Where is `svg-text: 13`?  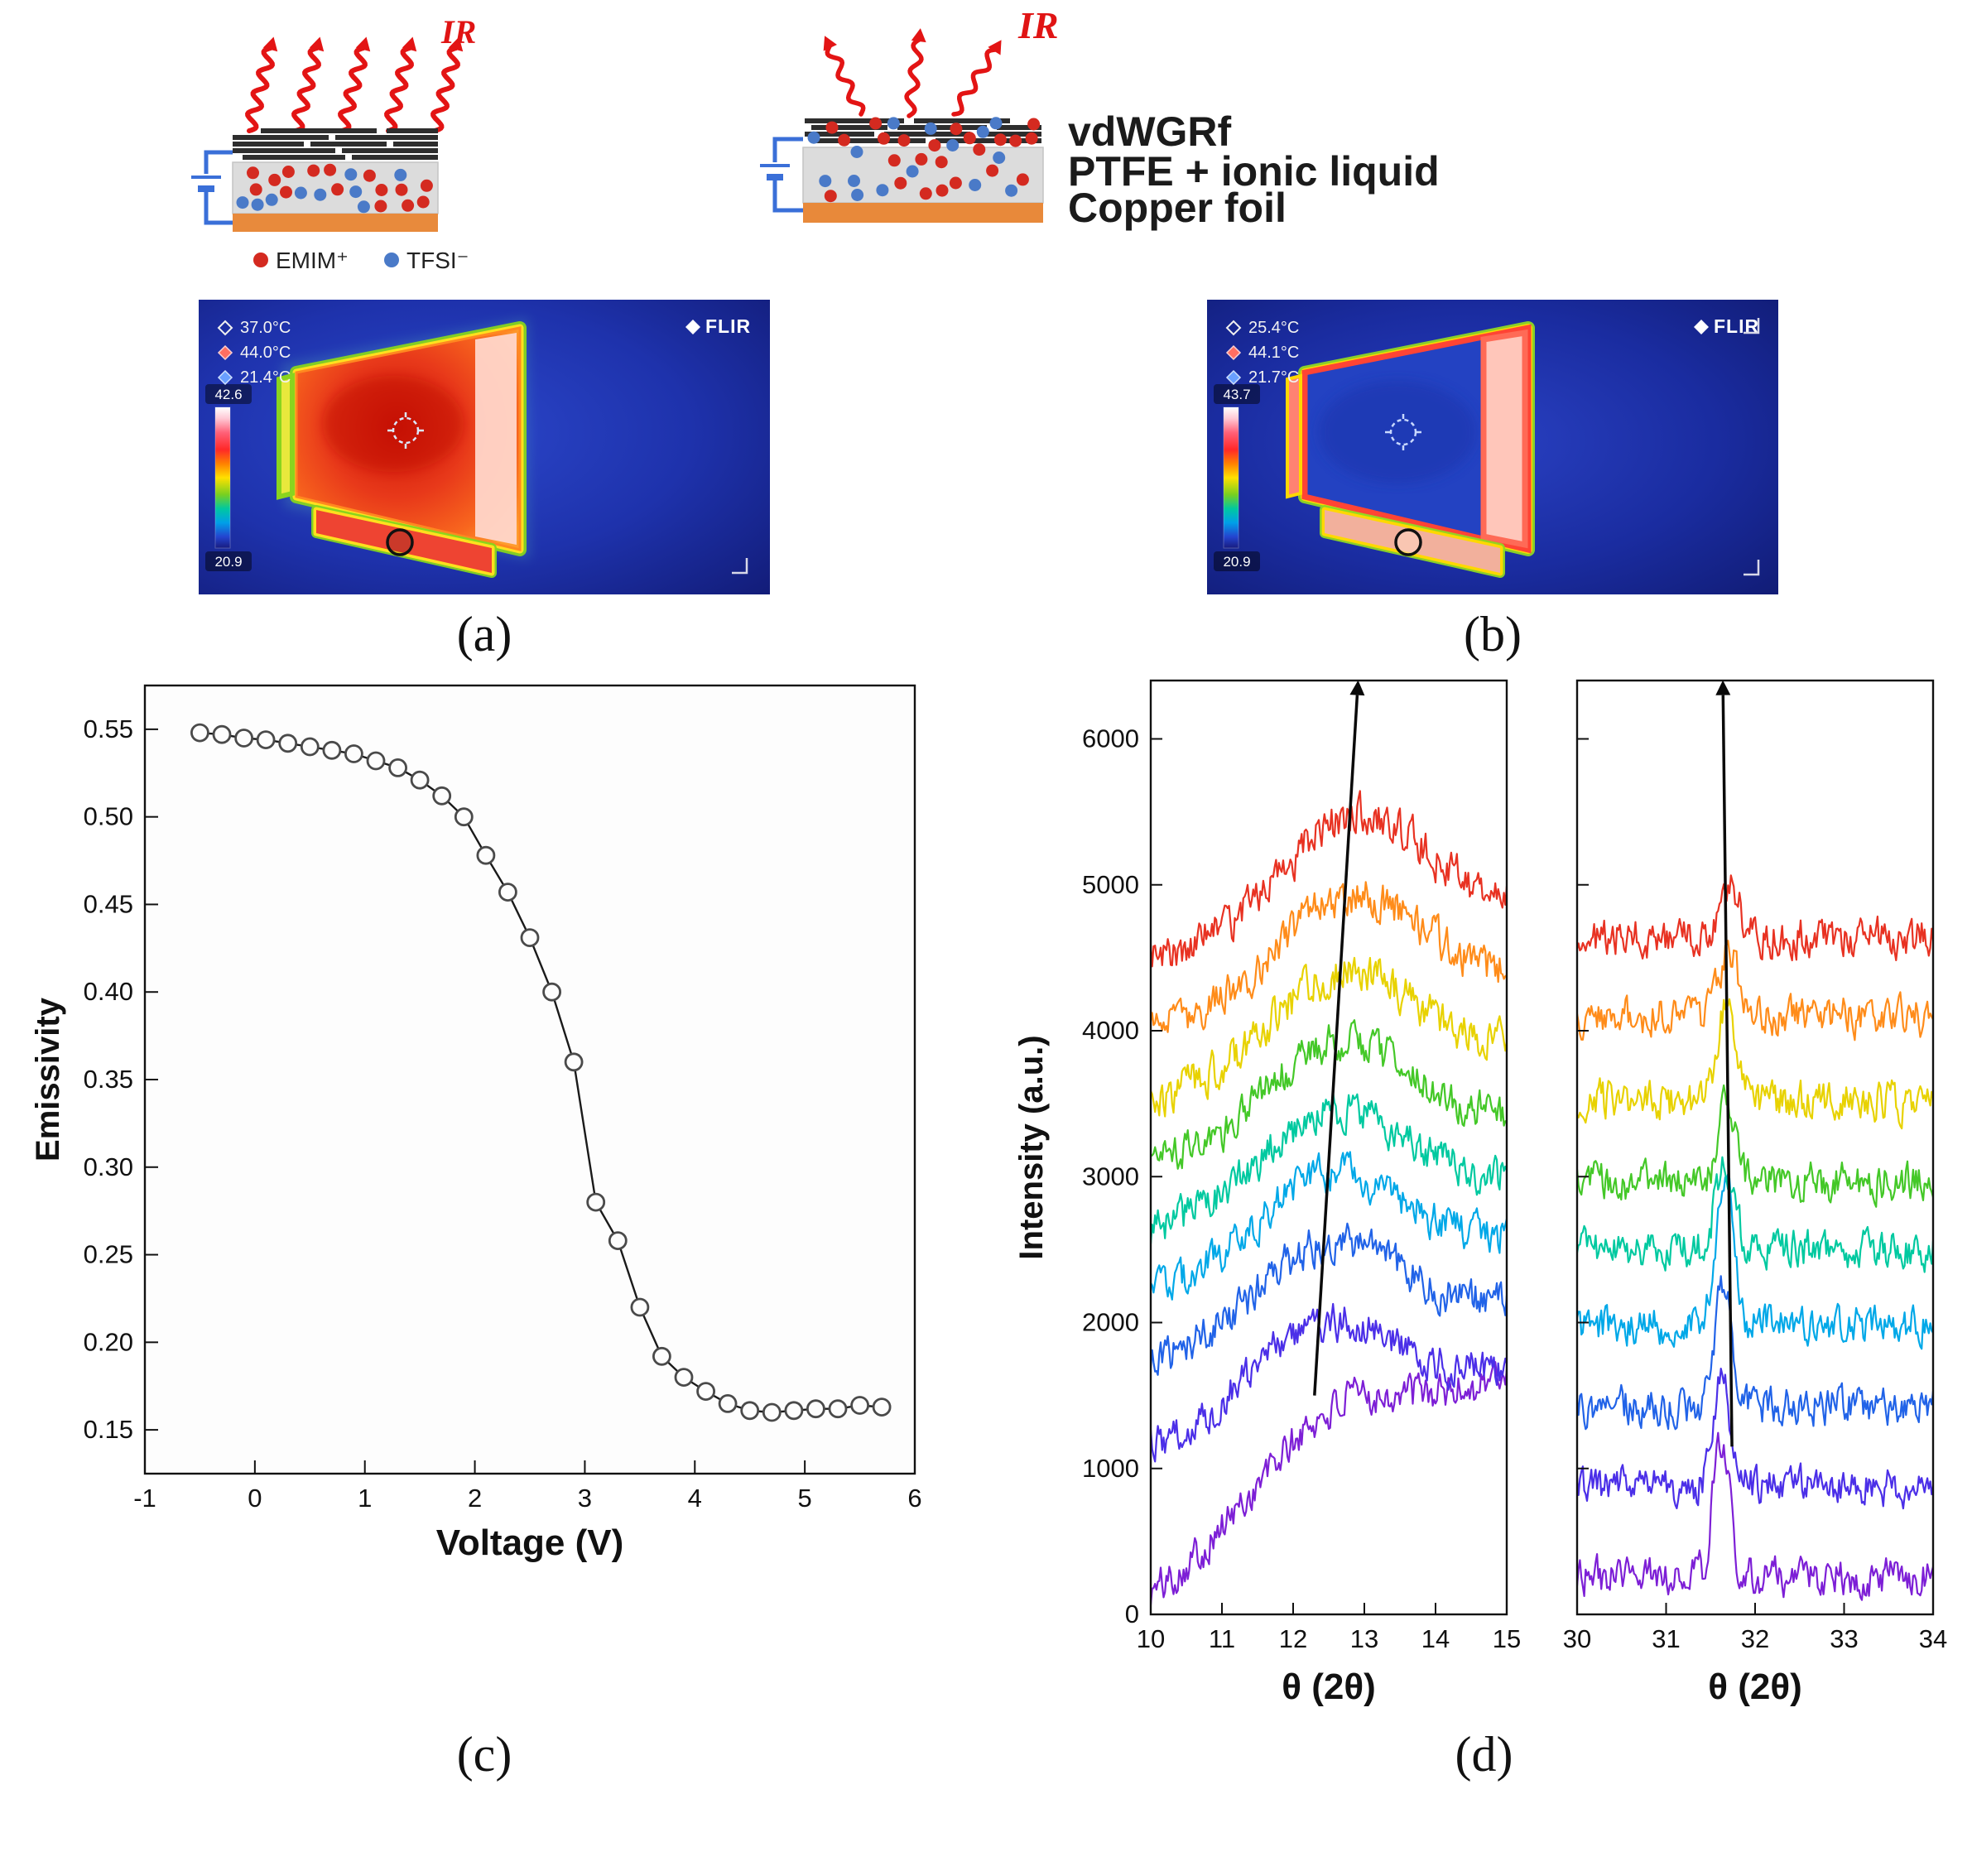 svg-text: 13 is located at coordinates (1364, 1639).